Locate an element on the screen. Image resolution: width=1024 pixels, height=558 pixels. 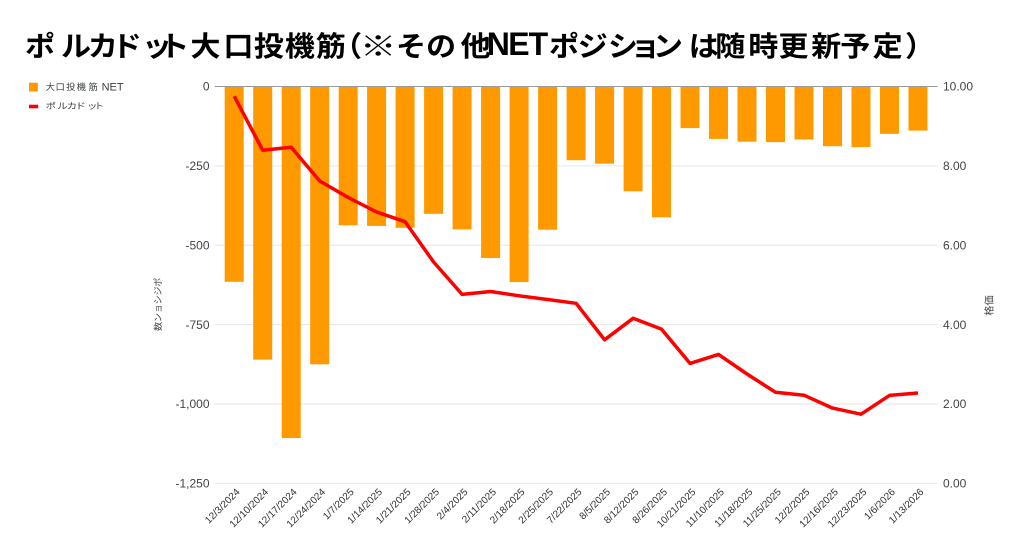
svg-text: E is located at coordinates (518, 44).